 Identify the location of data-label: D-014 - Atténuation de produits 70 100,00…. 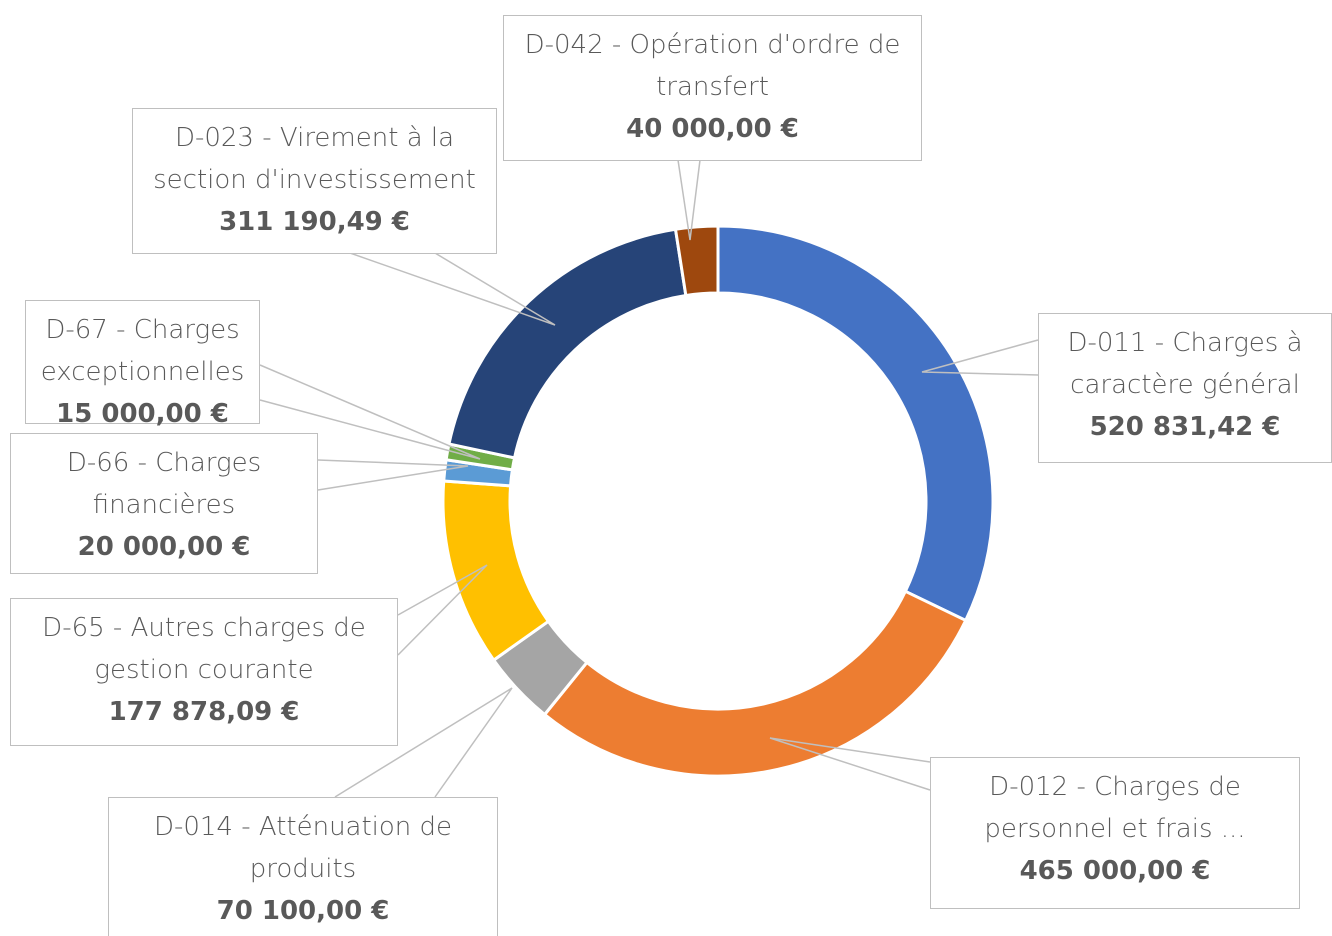
(303, 866).